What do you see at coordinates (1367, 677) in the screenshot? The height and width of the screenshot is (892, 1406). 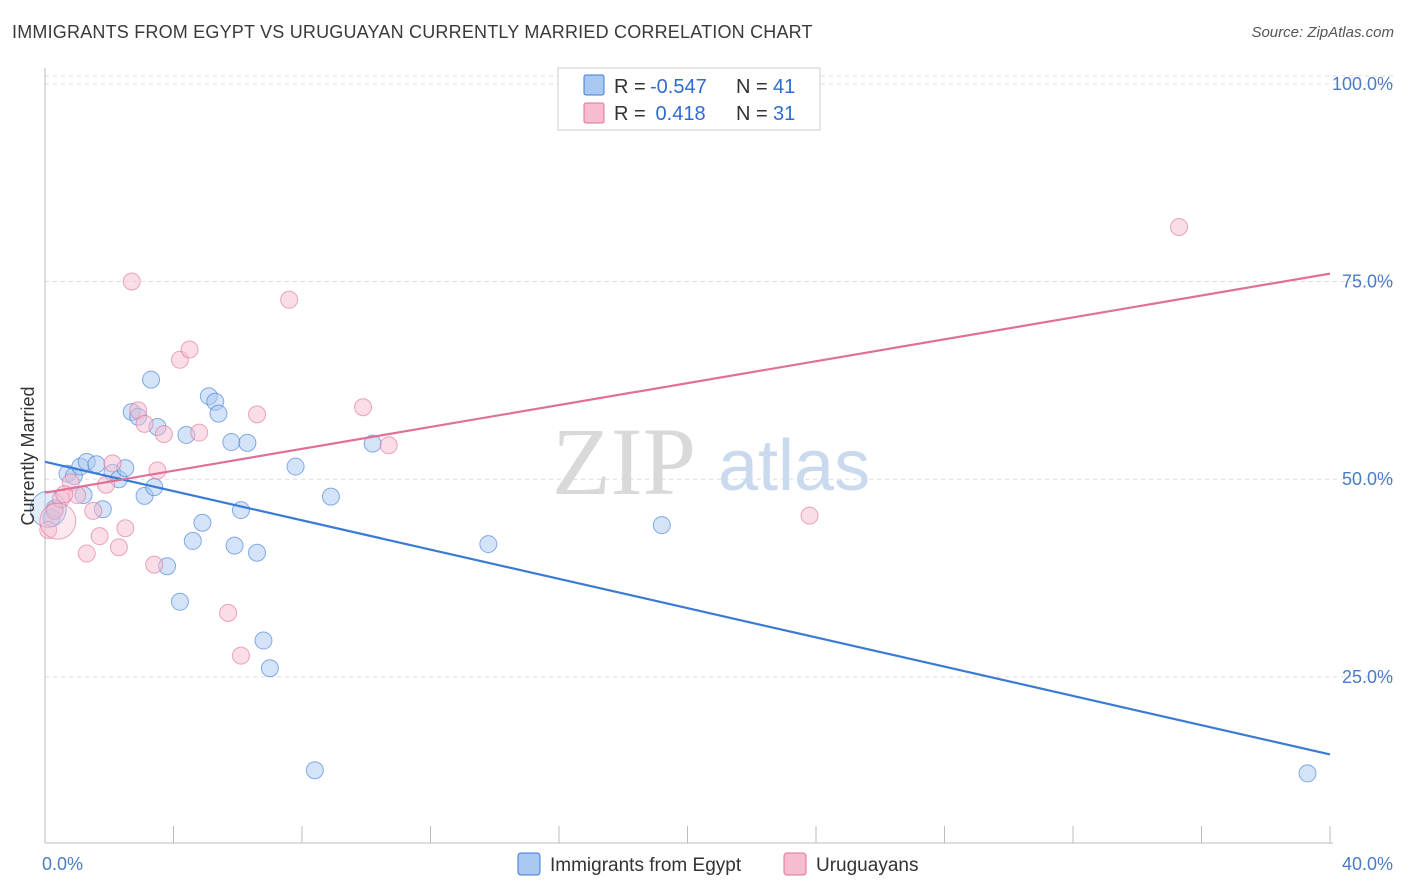 I see `y-tick-label-0: 25.0%` at bounding box center [1367, 677].